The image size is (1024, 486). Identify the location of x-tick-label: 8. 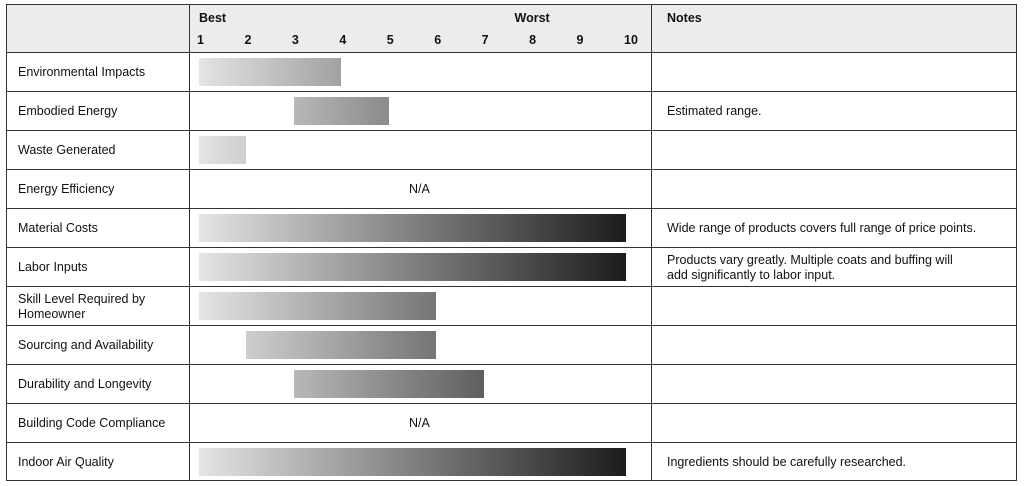
(533, 40).